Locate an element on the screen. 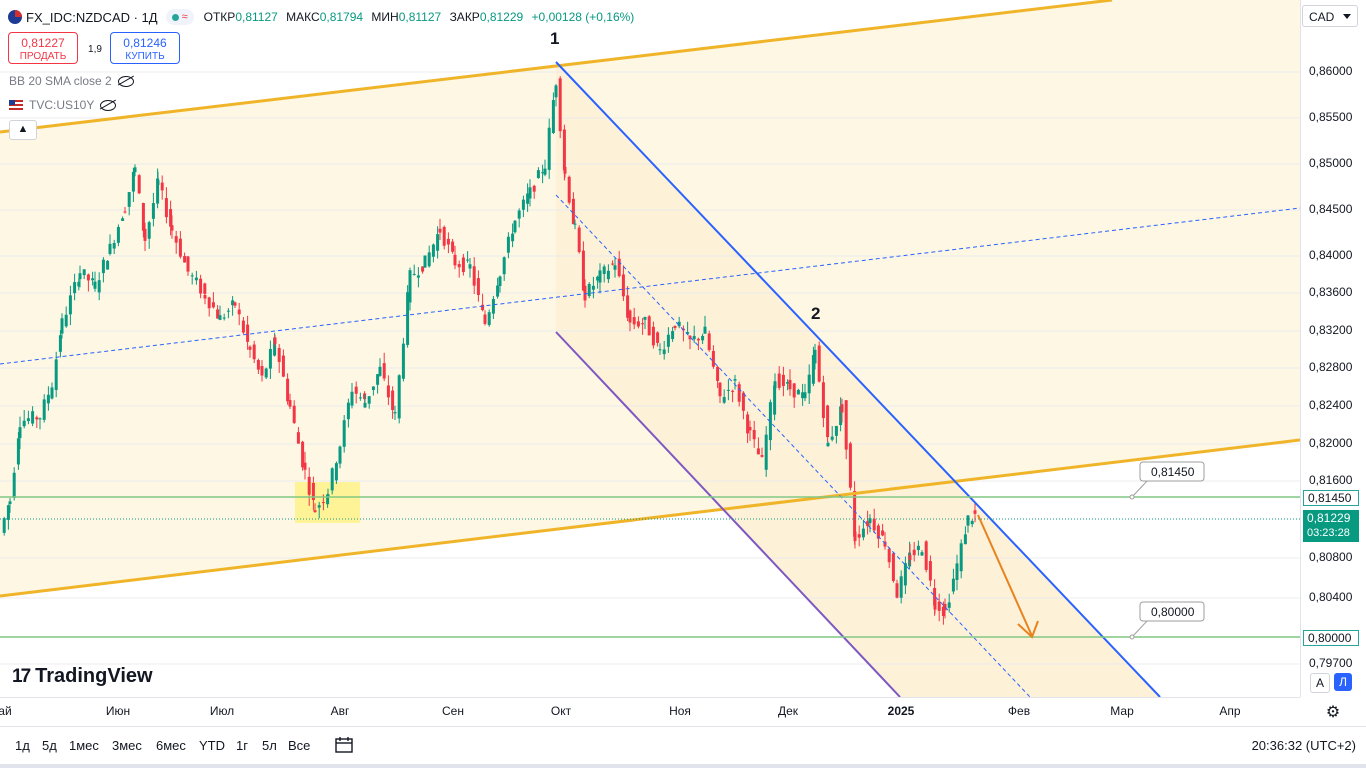 The height and width of the screenshot is (768, 1366). currency-select: CAD is located at coordinates (1330, 16).